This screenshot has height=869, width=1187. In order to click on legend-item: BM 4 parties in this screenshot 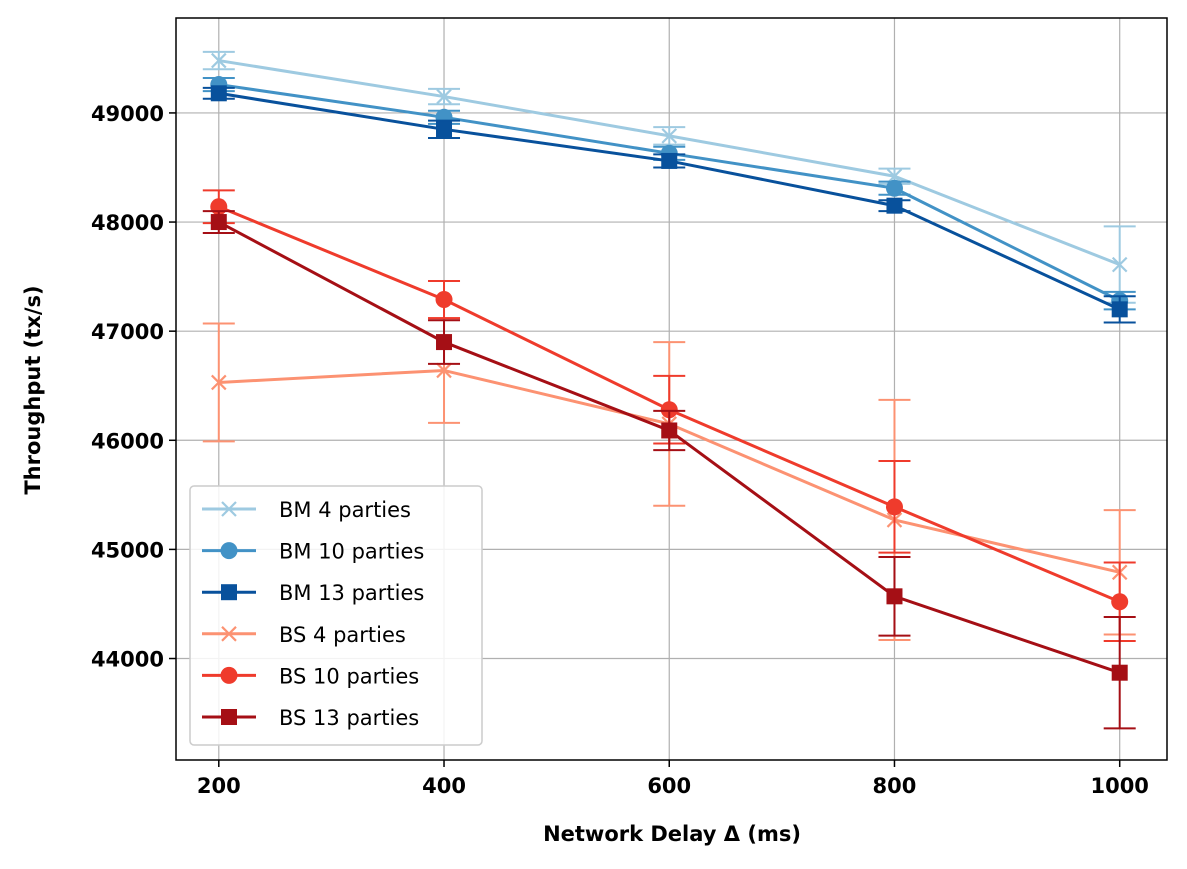, I will do `click(306, 510)`.